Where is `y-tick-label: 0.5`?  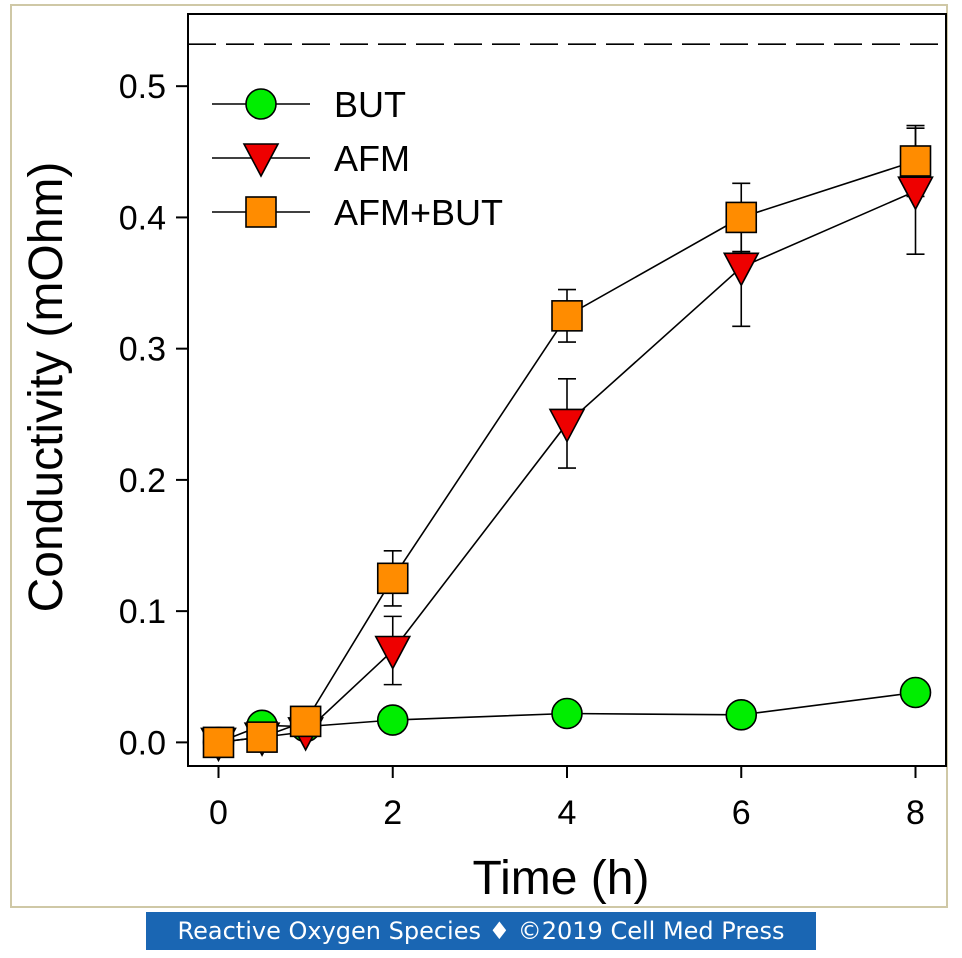
y-tick-label: 0.5 is located at coordinates (142, 87).